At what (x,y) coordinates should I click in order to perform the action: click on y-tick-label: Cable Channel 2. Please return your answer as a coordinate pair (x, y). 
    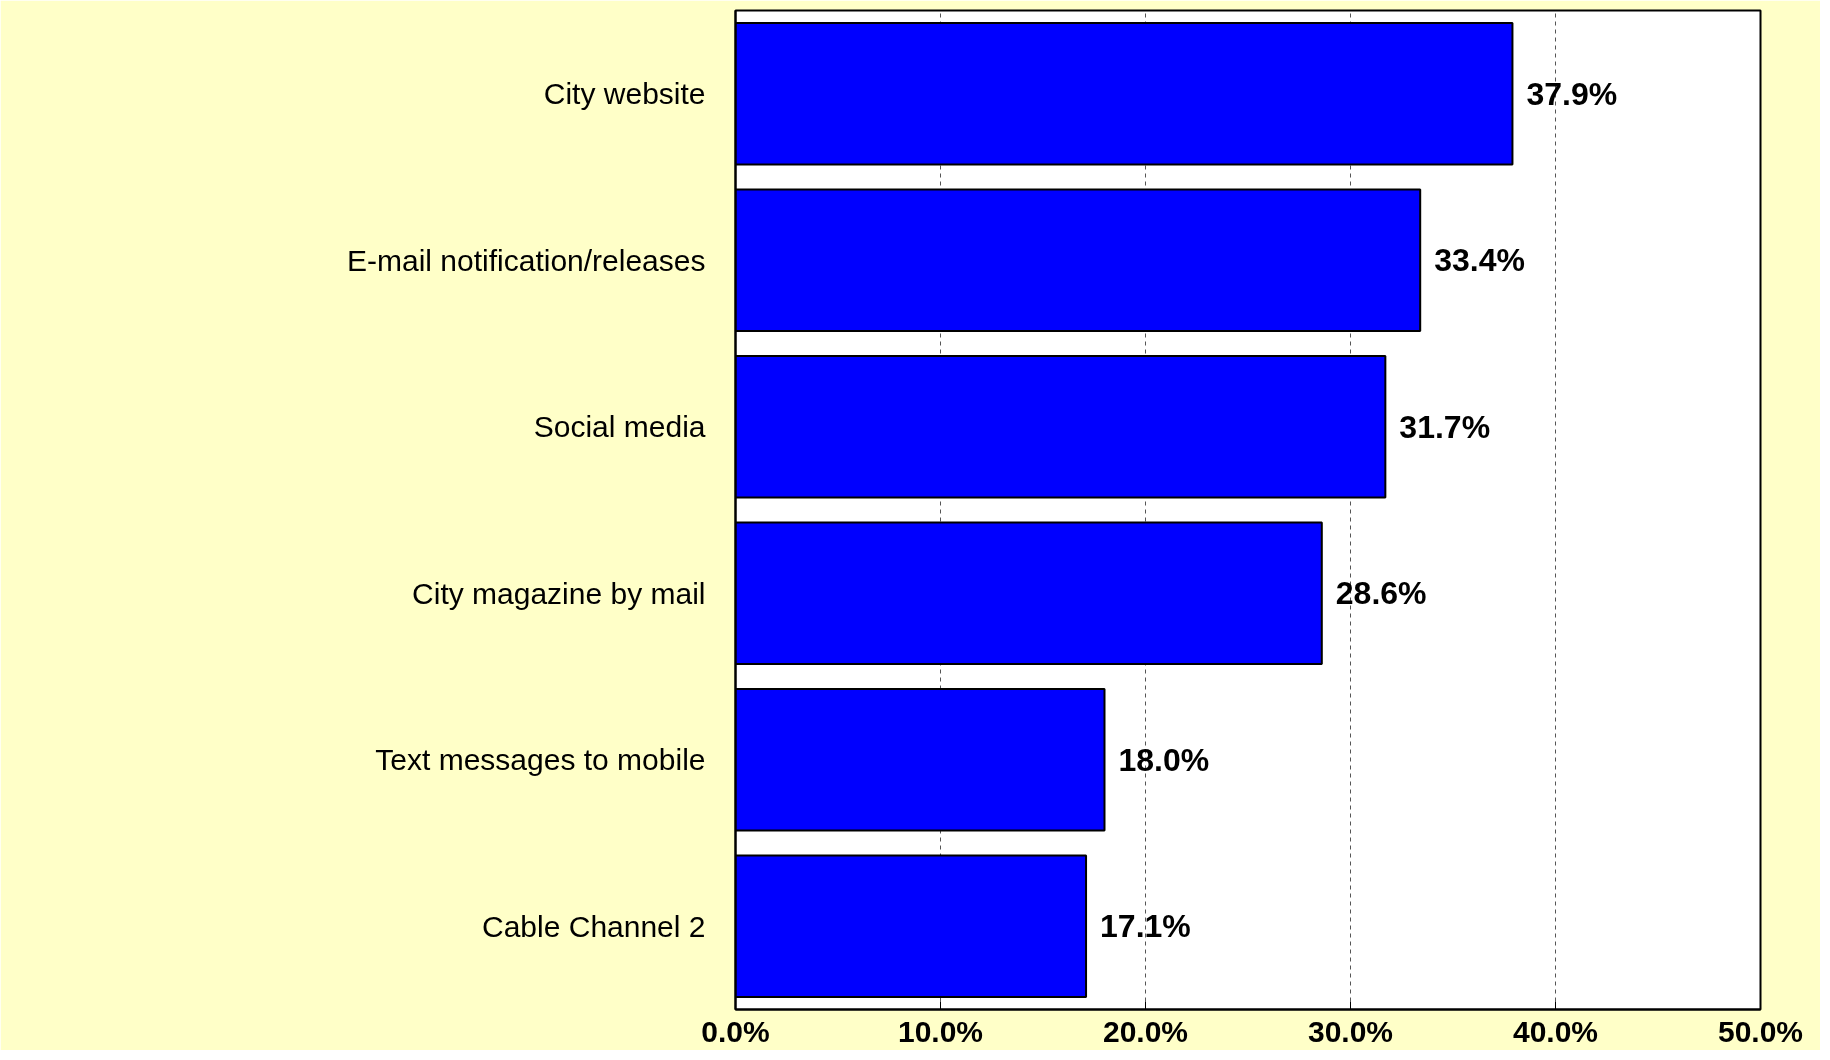
    Looking at the image, I should click on (594, 926).